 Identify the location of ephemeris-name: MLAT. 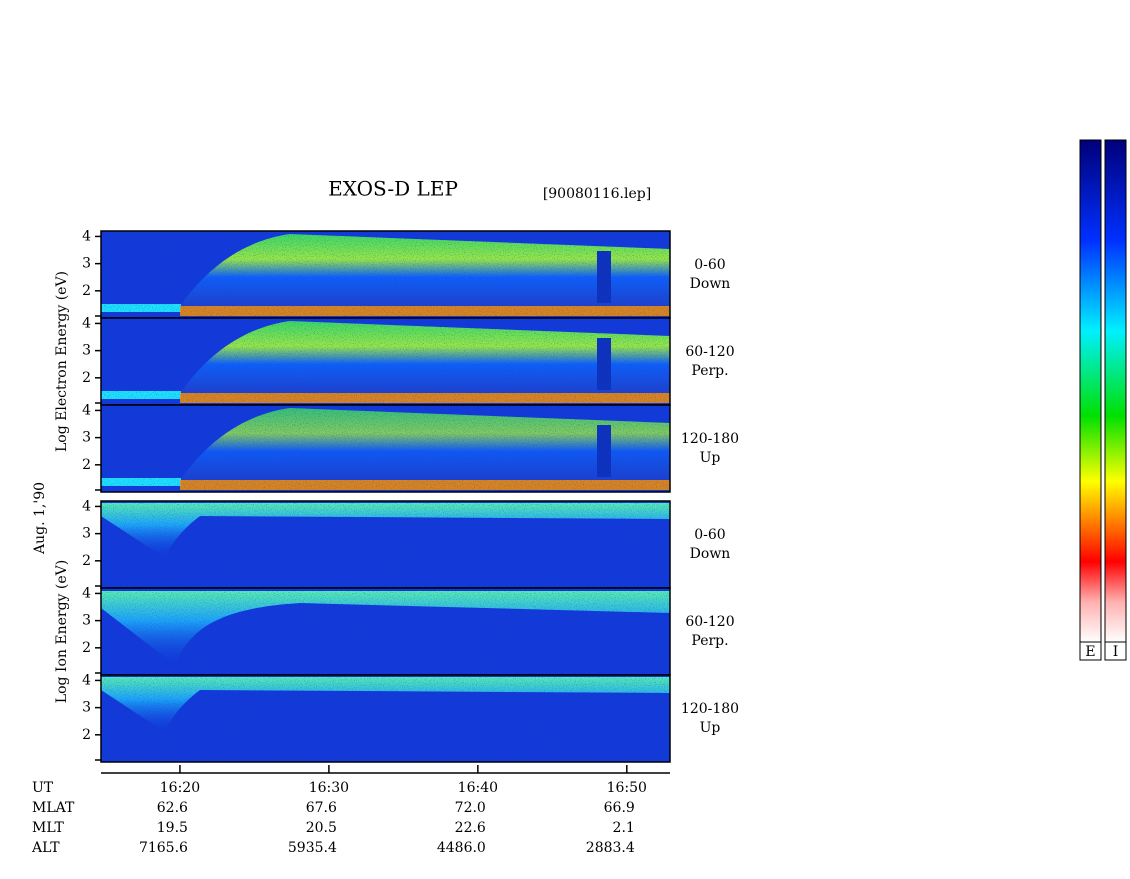
(53, 808).